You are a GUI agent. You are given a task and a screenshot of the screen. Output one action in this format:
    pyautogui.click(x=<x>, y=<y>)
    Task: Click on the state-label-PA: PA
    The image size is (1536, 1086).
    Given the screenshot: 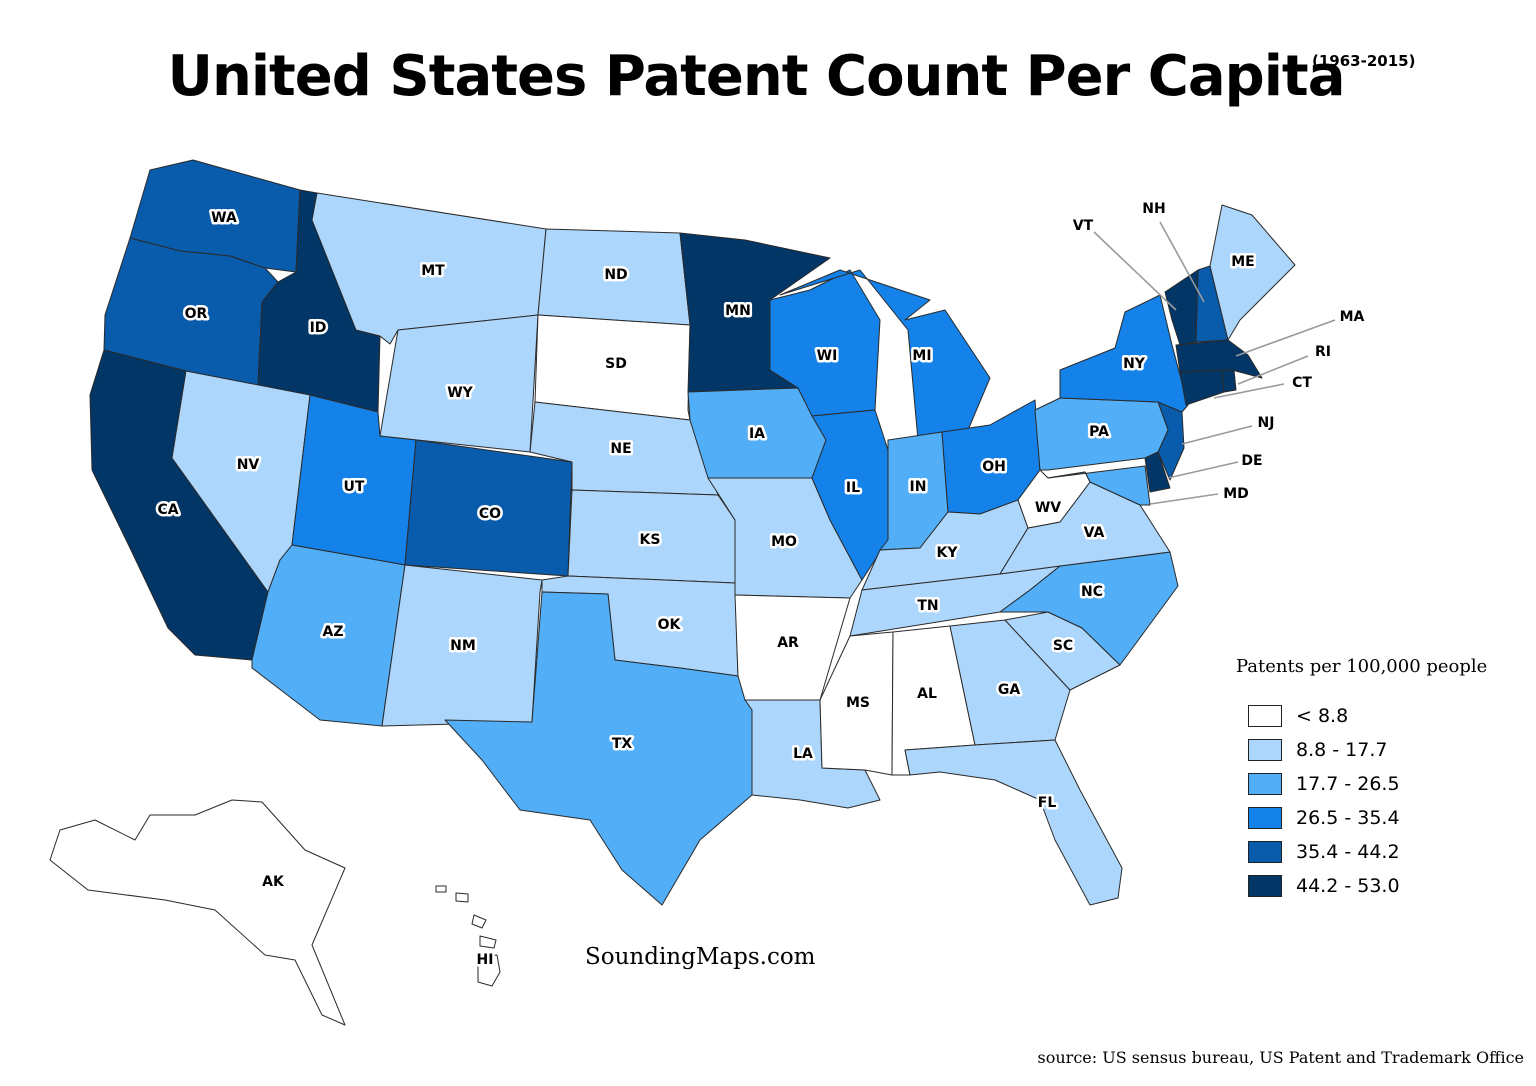 What is the action you would take?
    pyautogui.click(x=1099, y=432)
    